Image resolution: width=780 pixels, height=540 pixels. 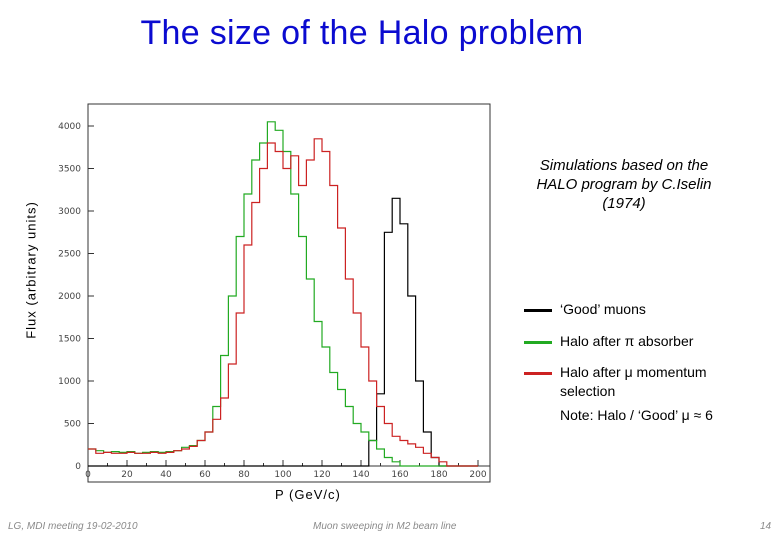 What do you see at coordinates (205, 475) in the screenshot?
I see `x-tick-label: 60` at bounding box center [205, 475].